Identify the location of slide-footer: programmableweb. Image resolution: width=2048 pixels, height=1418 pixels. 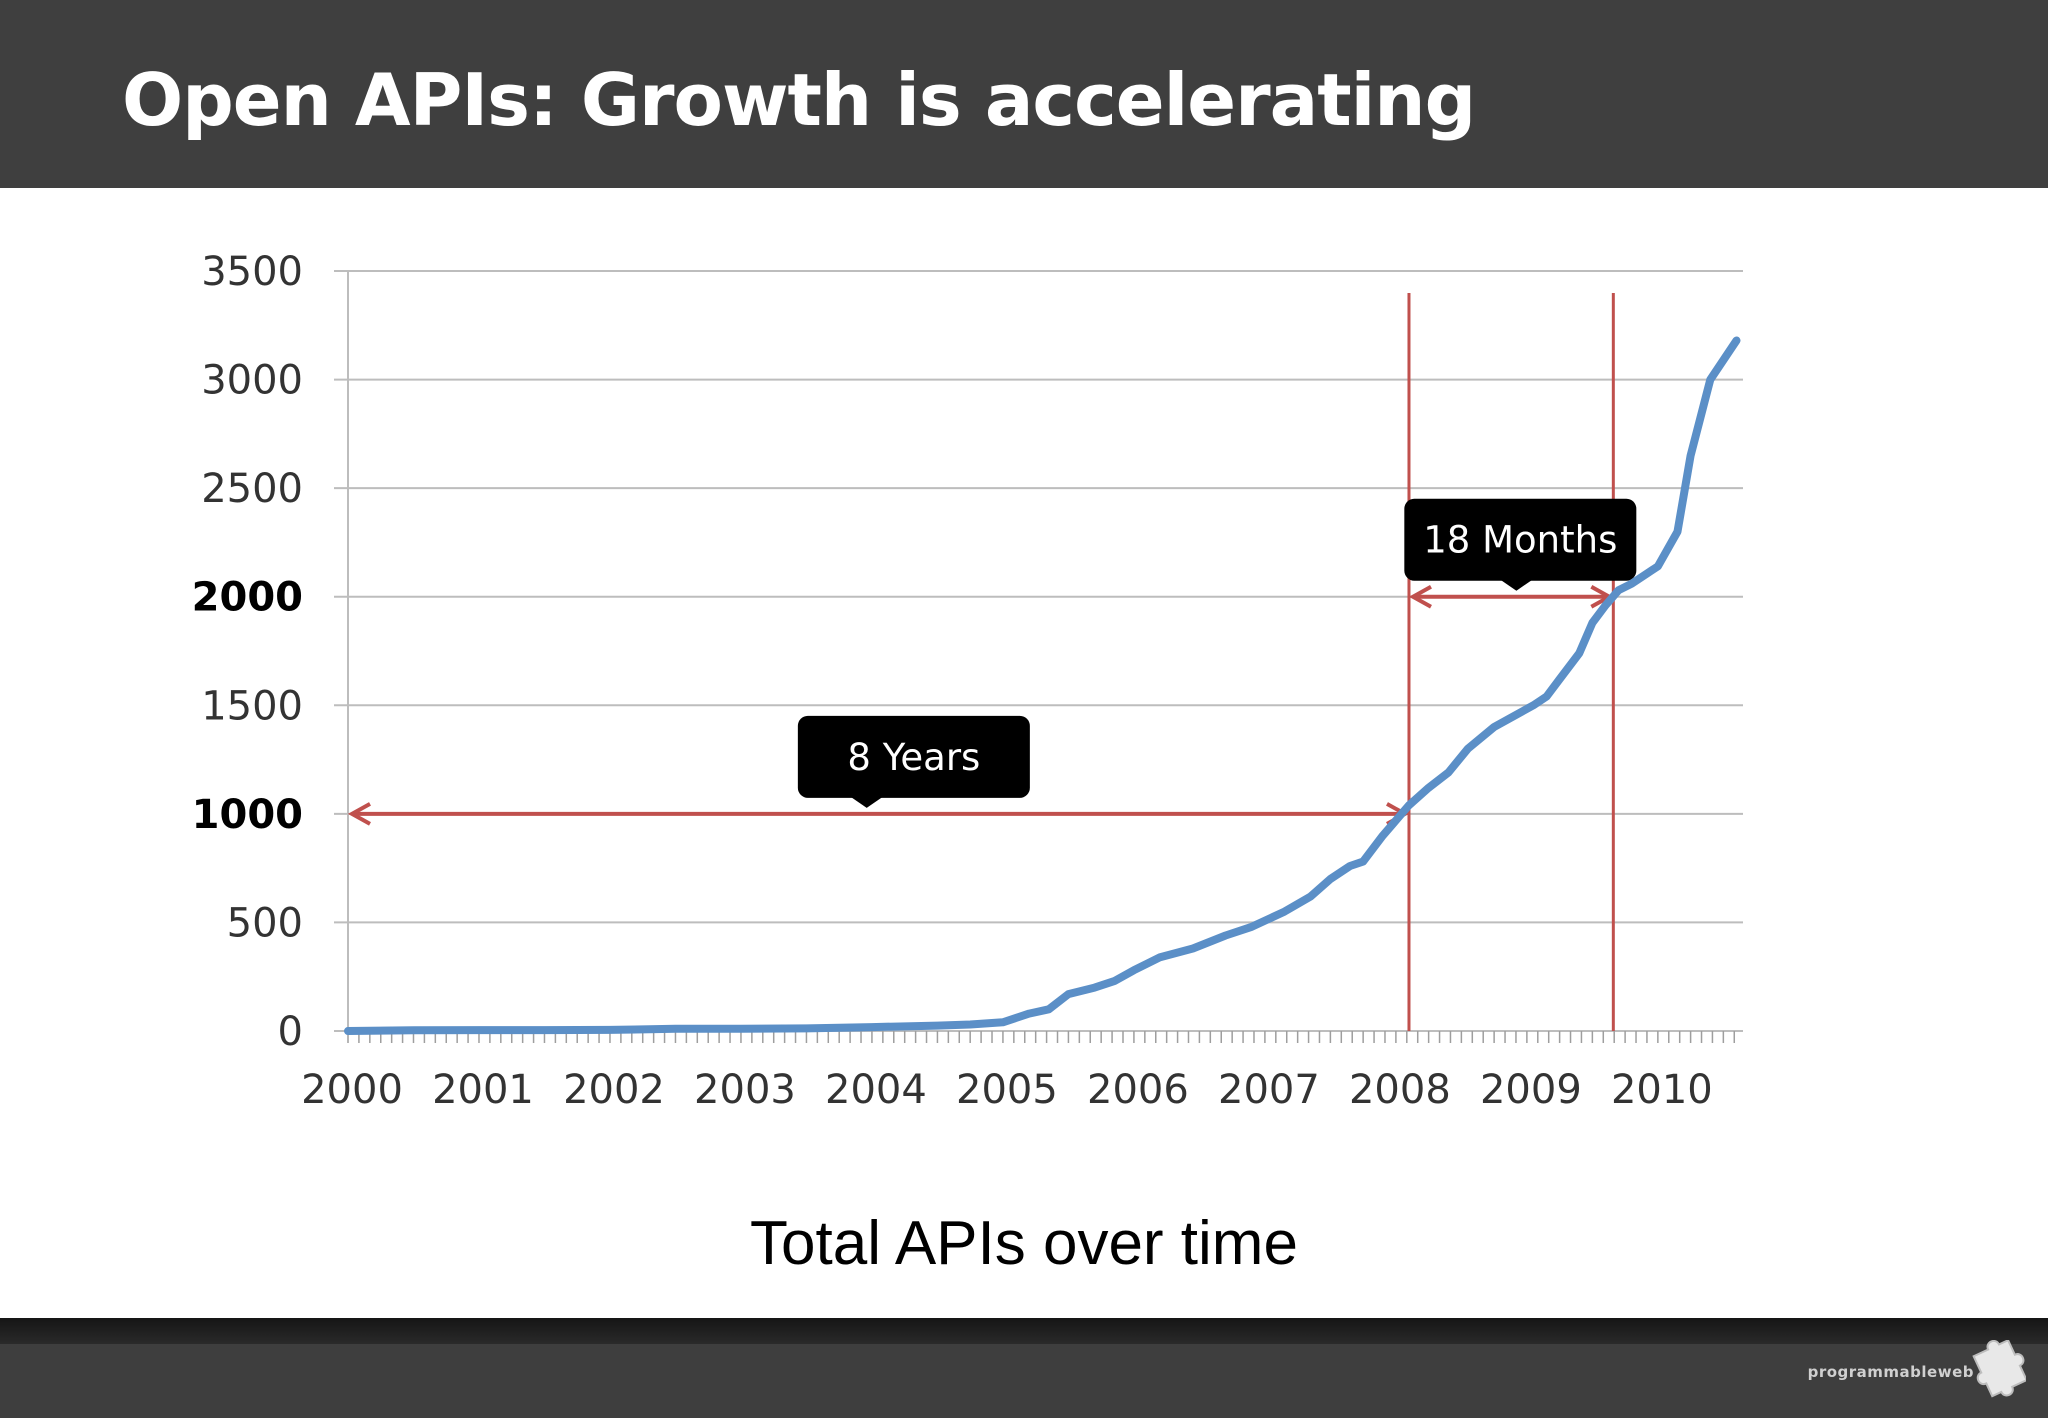
(1024, 1368).